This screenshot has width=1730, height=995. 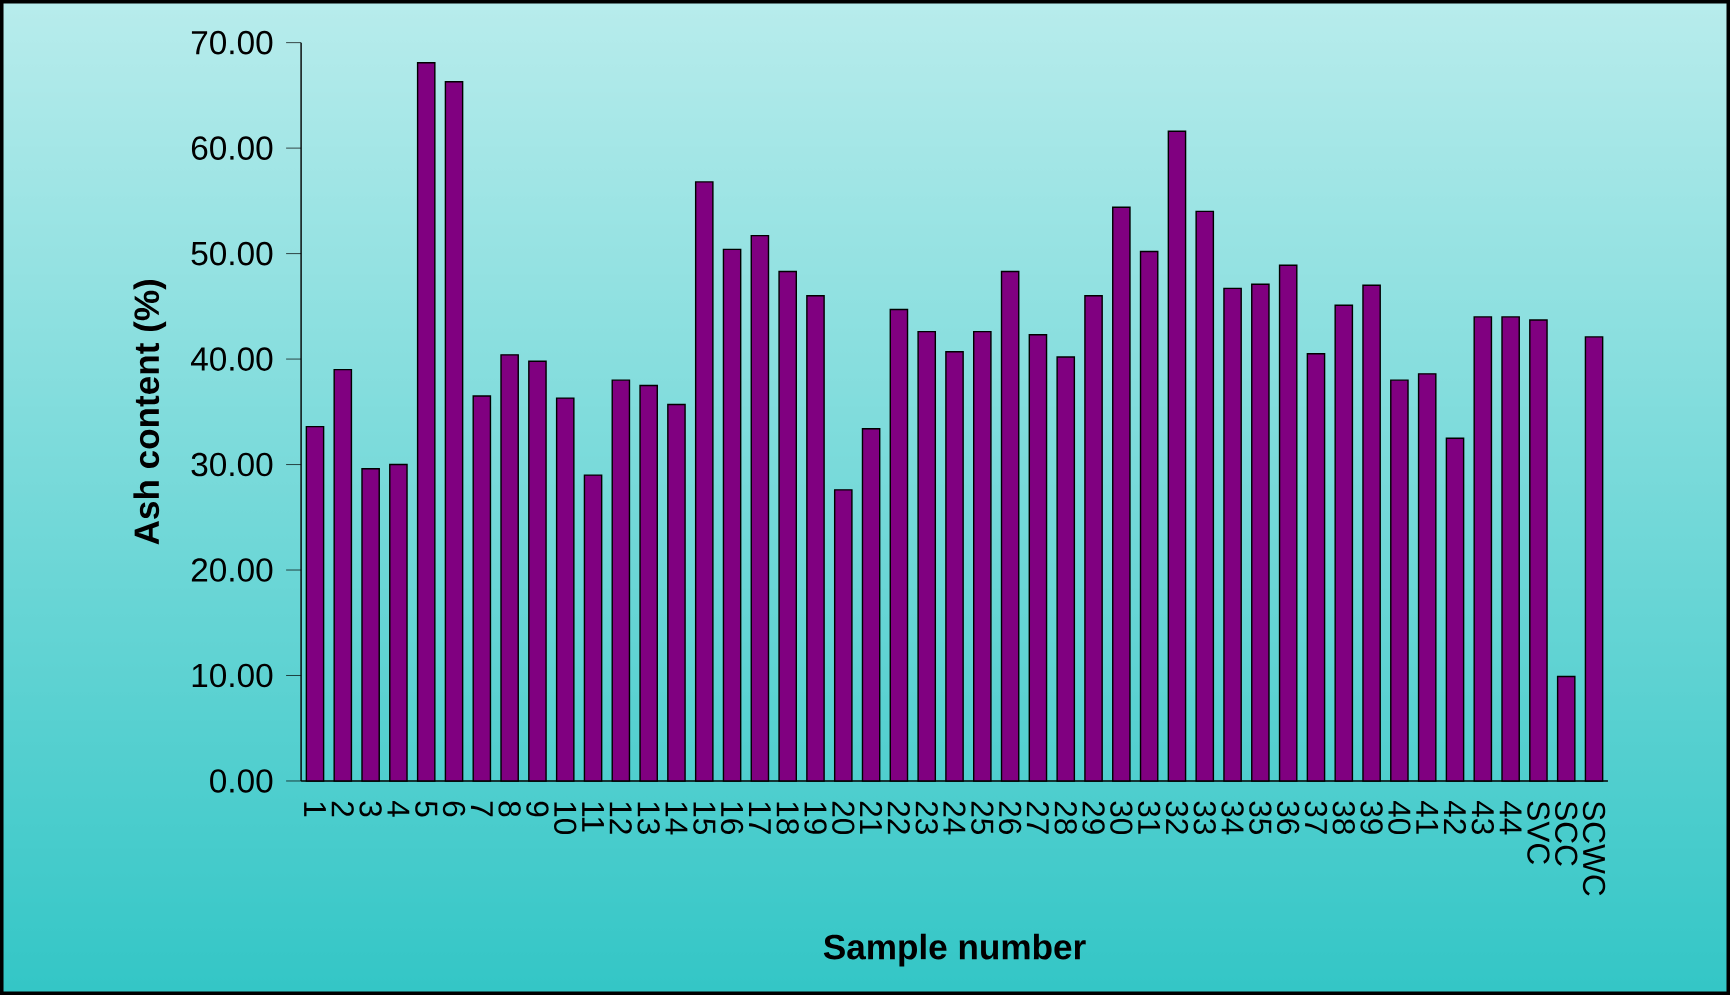 I want to click on y-tick-label: 60.00, so click(x=232, y=148).